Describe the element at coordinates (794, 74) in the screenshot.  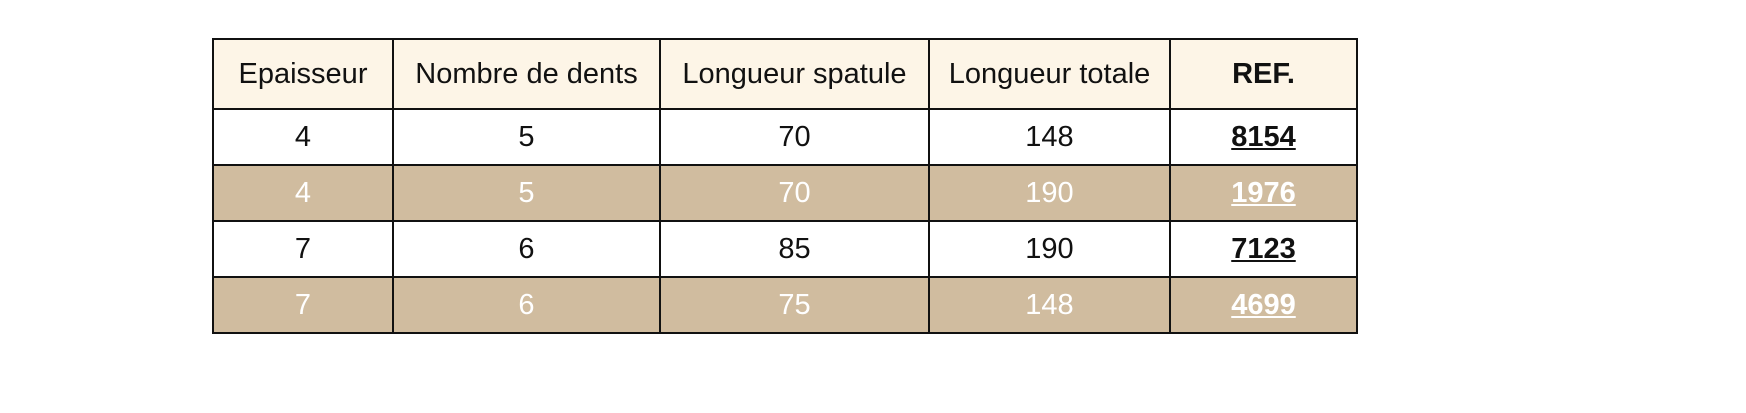
I see `header-longueur-spatule: Longueur spatule` at that location.